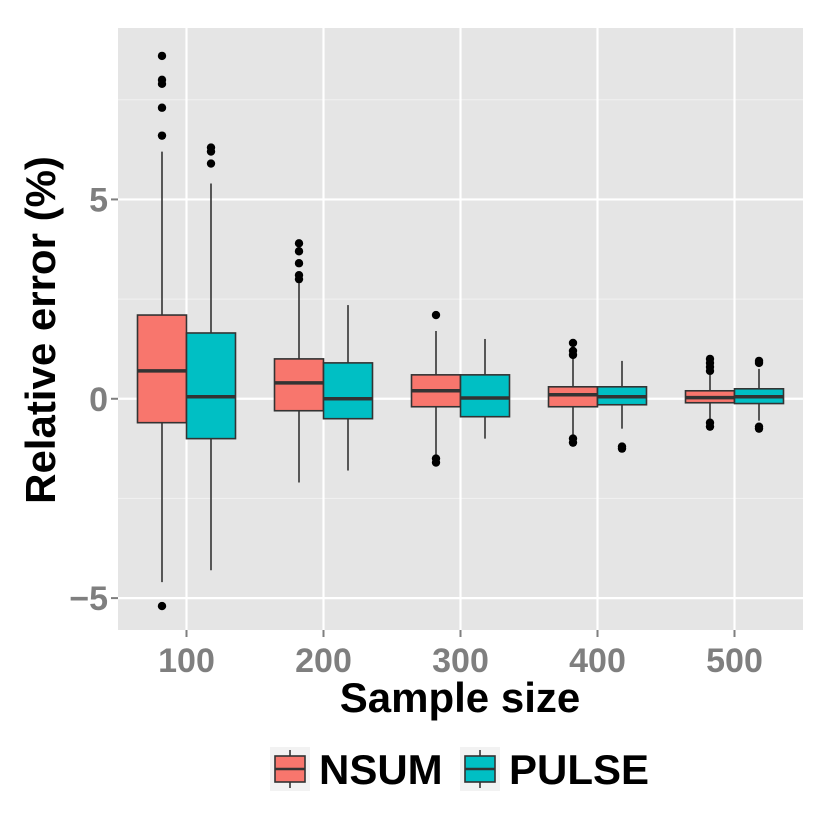  What do you see at coordinates (323, 661) in the screenshot?
I see `x-tick-label: 200` at bounding box center [323, 661].